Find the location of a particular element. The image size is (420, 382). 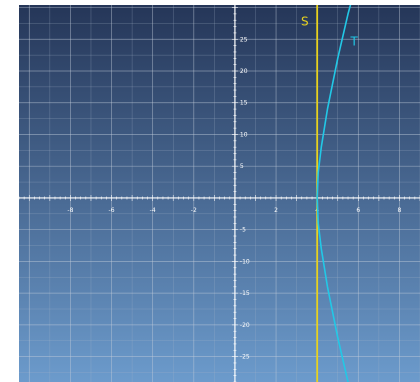

series-t-line is located at coordinates (334, 193).